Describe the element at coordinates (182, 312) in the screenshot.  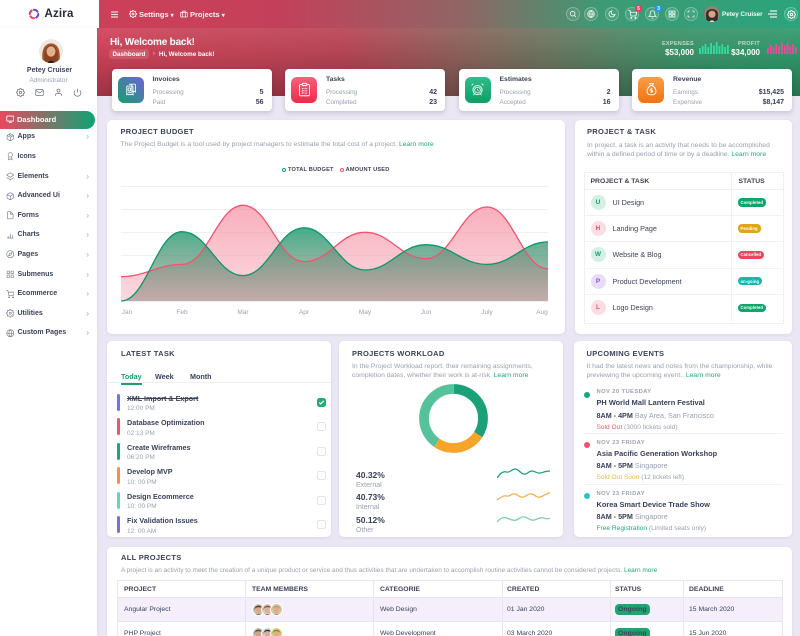
I see `svg-text: Feb` at that location.